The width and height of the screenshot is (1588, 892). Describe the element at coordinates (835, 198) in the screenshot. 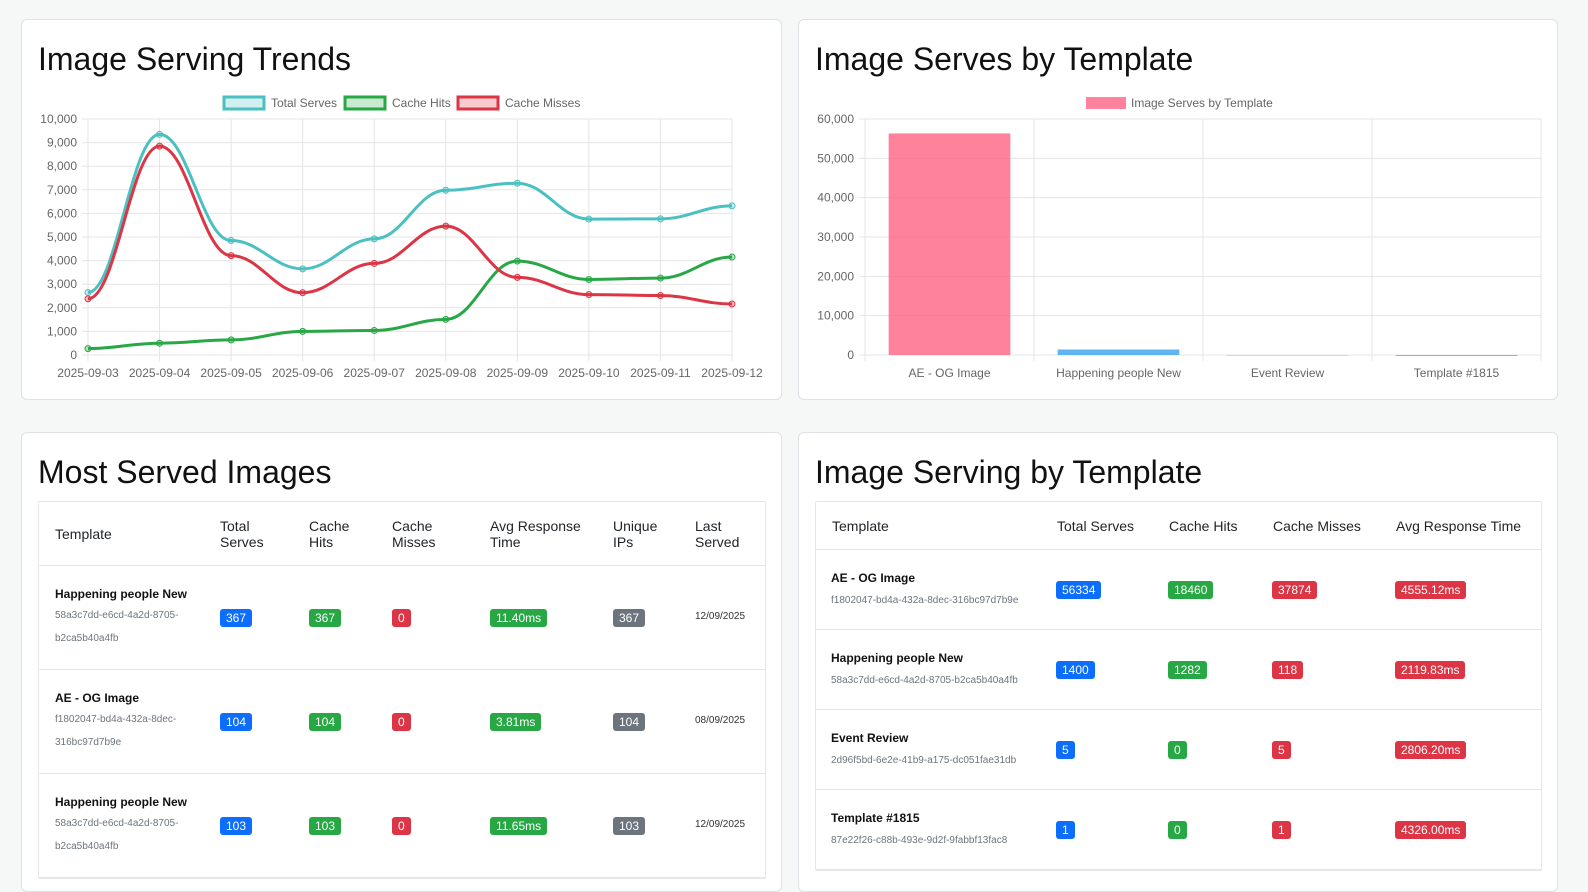

I see `y-tick-label: 40,000` at that location.